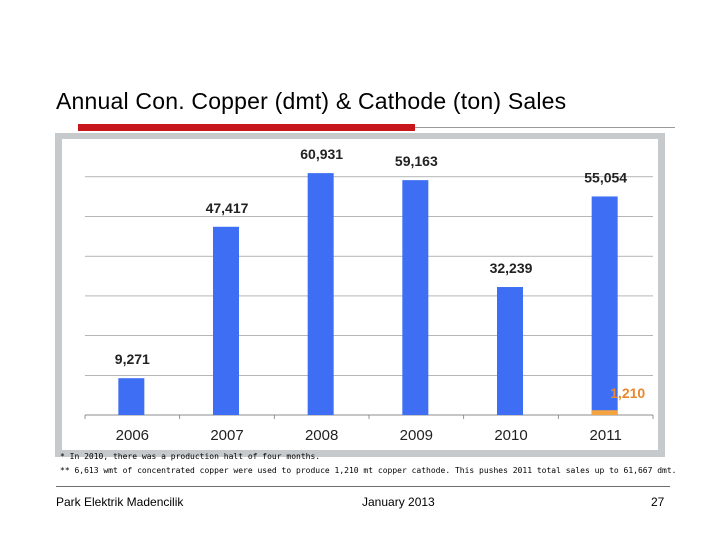 This screenshot has height=540, width=720. What do you see at coordinates (415, 297) in the screenshot?
I see `bar-concentrate-2009` at bounding box center [415, 297].